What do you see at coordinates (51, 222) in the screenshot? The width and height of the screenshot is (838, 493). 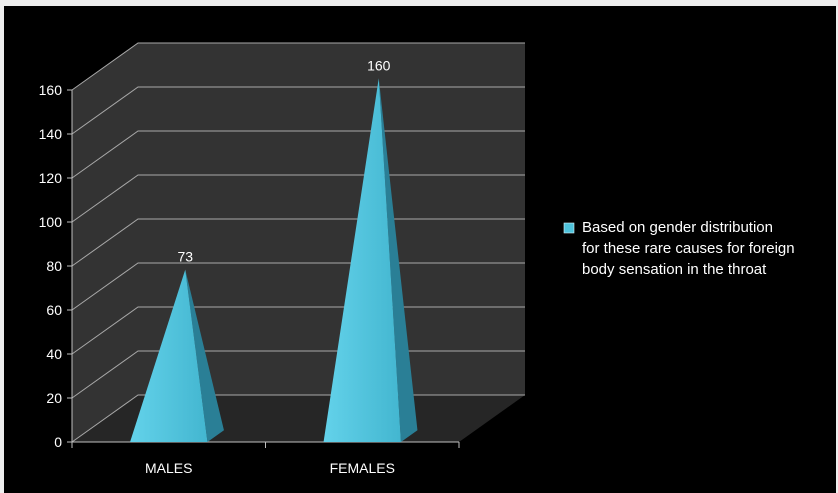 I see `y-tick-label: 100` at bounding box center [51, 222].